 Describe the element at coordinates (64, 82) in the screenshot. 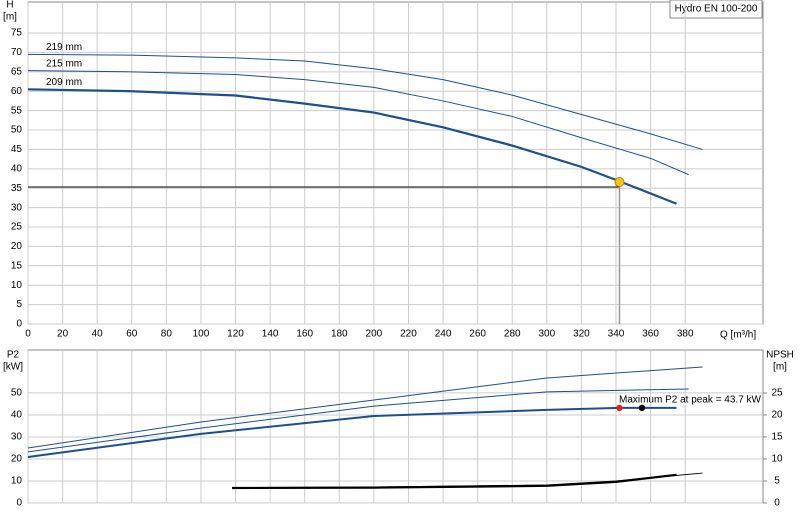

I see `series-label: 209 mm` at that location.